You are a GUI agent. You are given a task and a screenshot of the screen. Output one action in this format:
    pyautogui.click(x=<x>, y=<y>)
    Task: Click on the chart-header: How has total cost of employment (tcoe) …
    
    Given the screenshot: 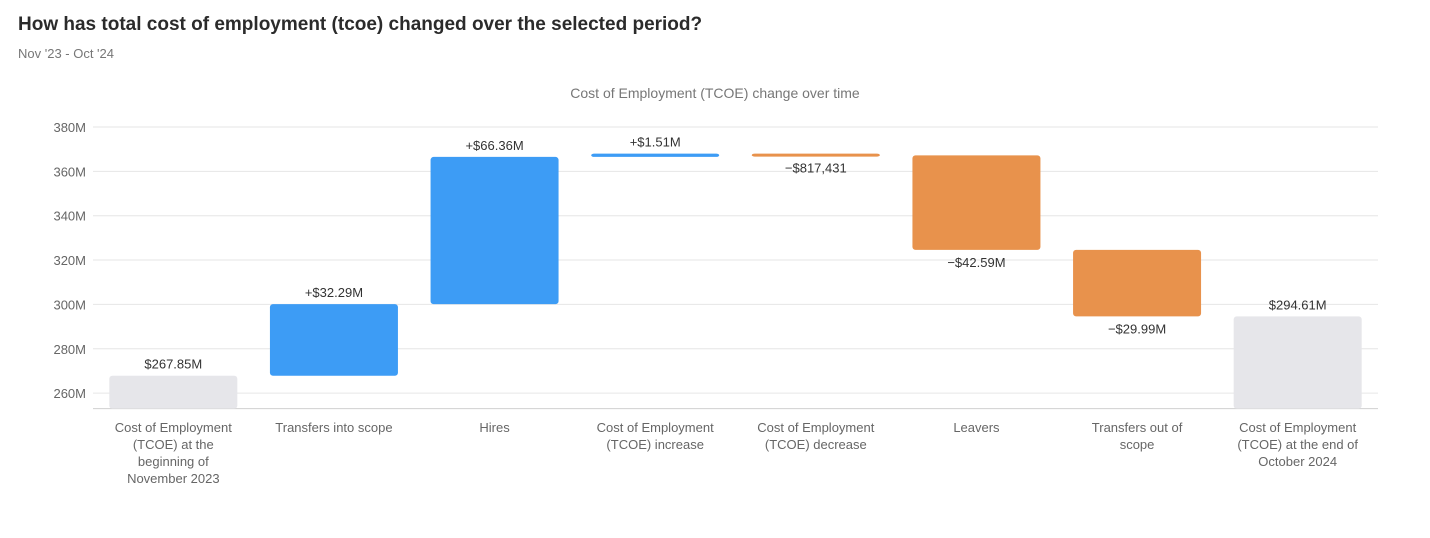 What is the action you would take?
    pyautogui.click(x=360, y=37)
    